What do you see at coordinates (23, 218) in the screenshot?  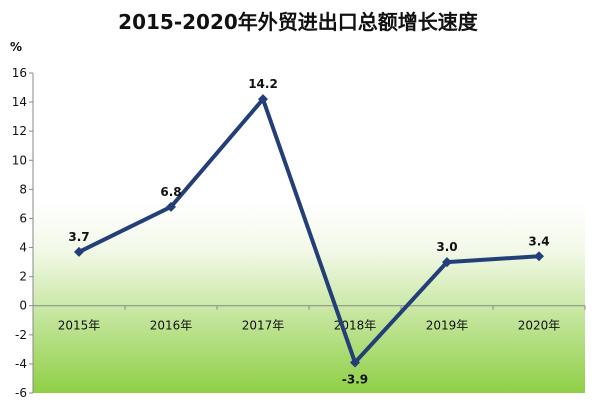 I see `y-tick-label: 6` at bounding box center [23, 218].